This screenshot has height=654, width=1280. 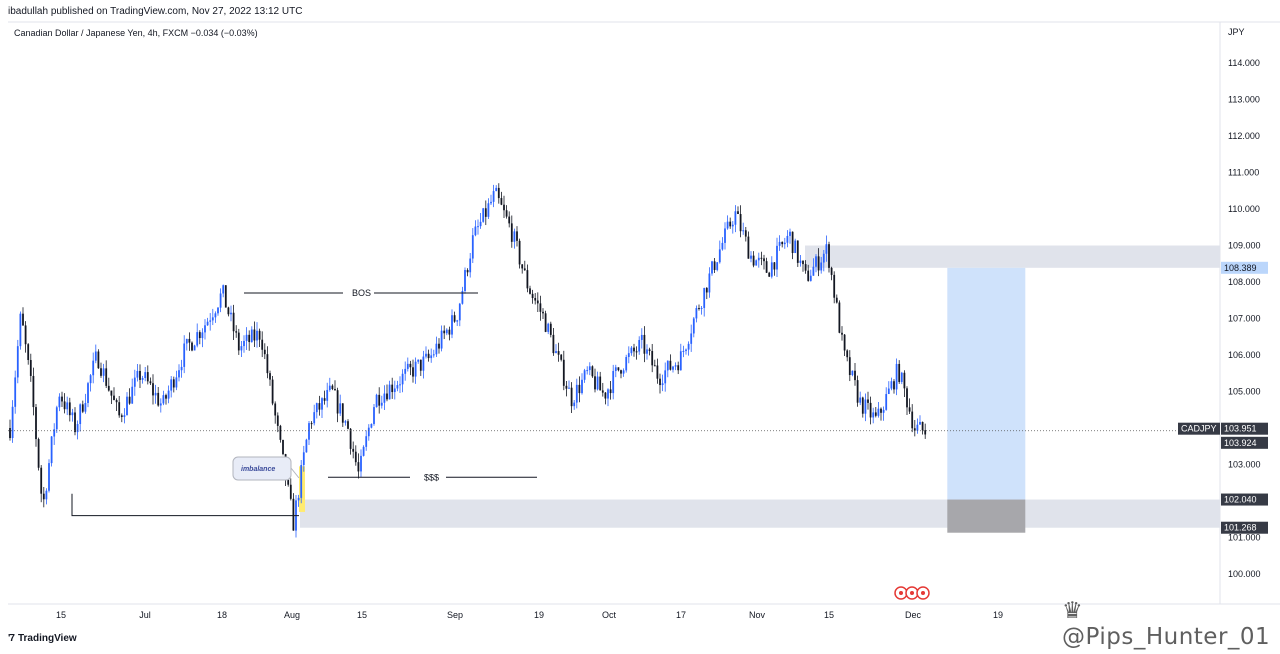 What do you see at coordinates (42, 638) in the screenshot?
I see `tradingview-brand: '7 TradingView` at bounding box center [42, 638].